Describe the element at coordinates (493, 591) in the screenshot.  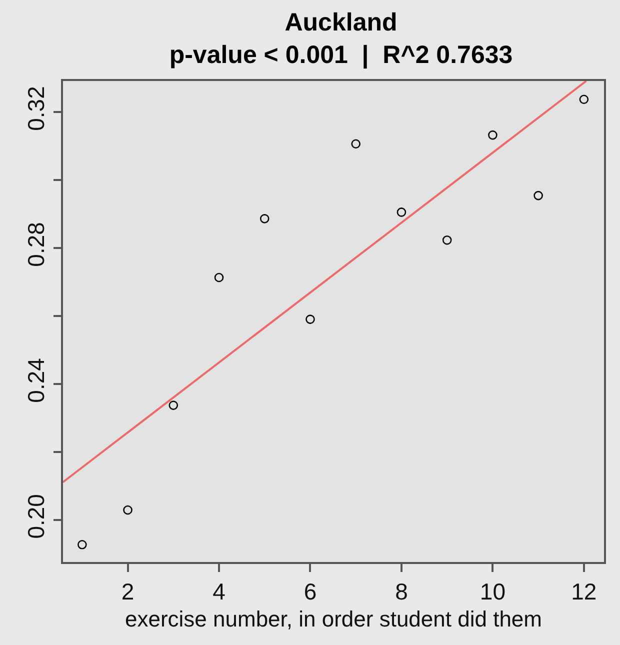
I see `x-tick-label: 10` at that location.